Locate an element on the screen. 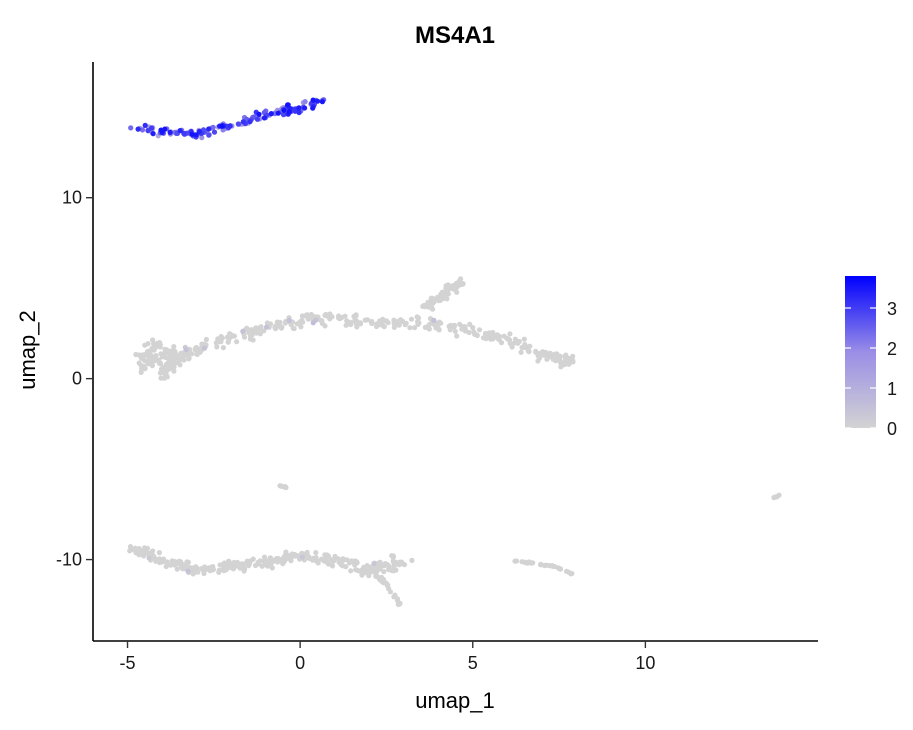  x-tick-label: 5 is located at coordinates (473, 663).